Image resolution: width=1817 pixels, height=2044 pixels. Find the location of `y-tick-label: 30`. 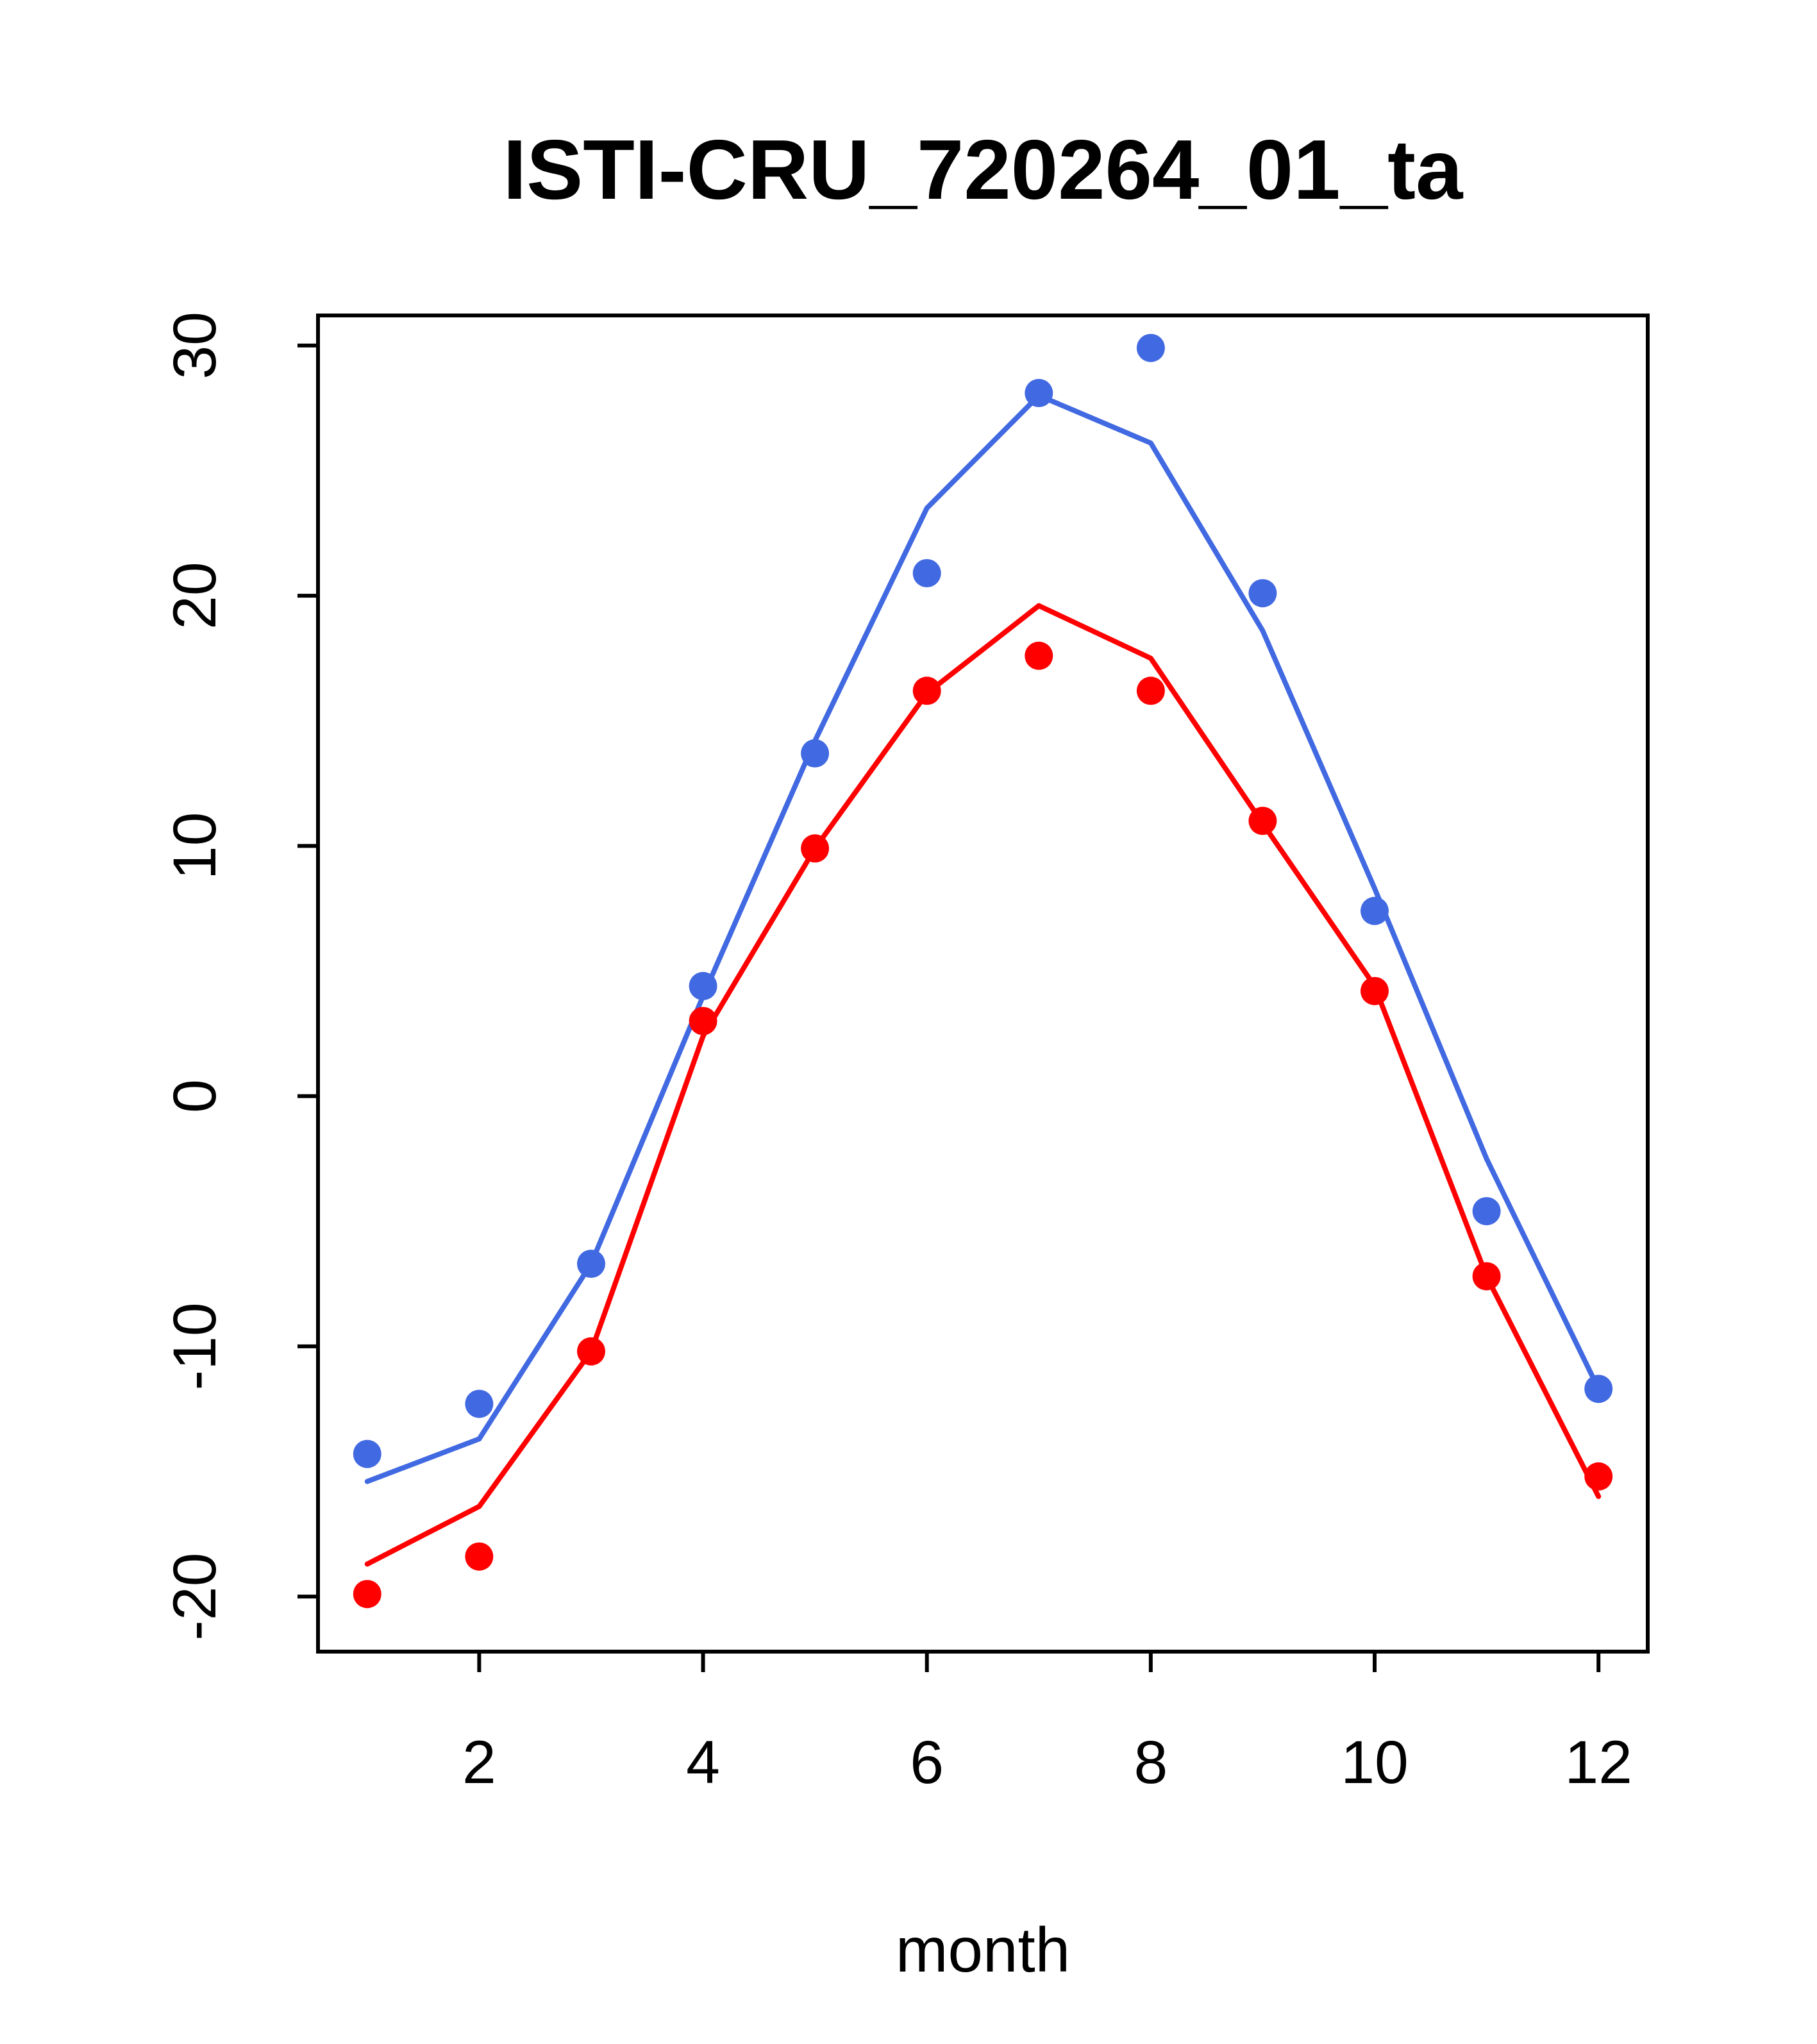

y-tick-label: 30 is located at coordinates (195, 346).